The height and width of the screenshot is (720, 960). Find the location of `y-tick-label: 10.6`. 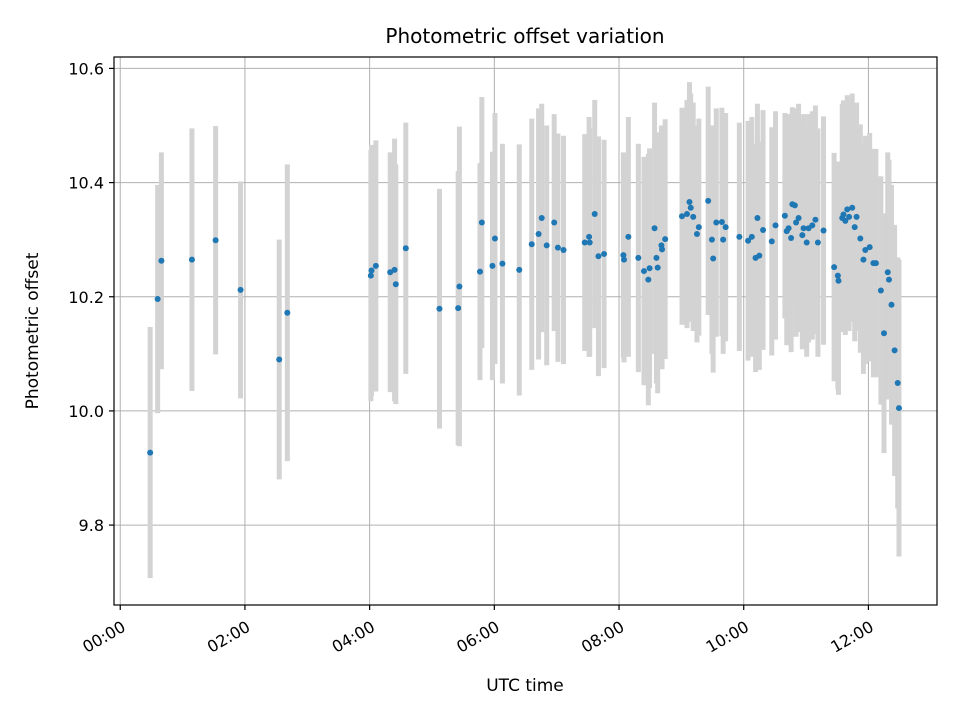

y-tick-label: 10.6 is located at coordinates (86, 68).